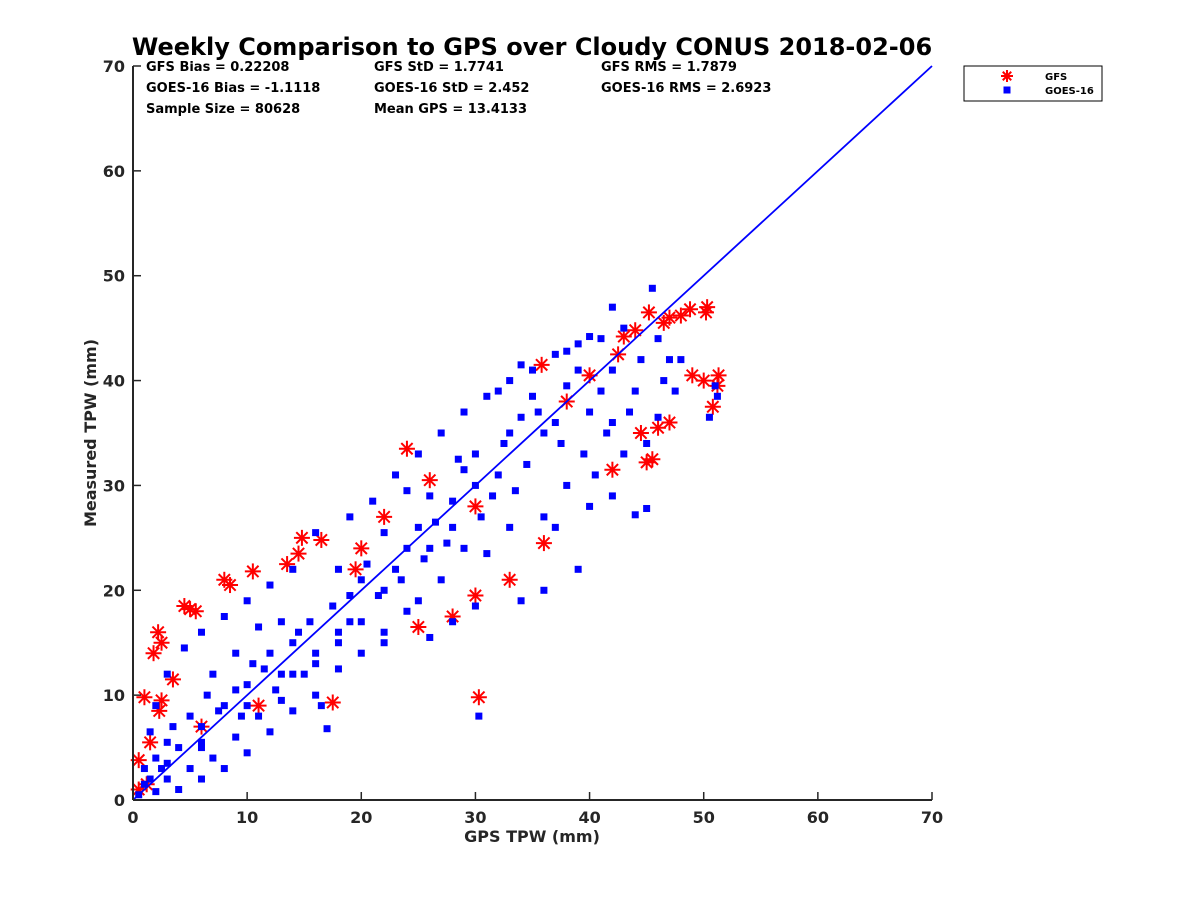 This screenshot has height=904, width=1200. I want to click on x-tick-label: 0, so click(132, 817).